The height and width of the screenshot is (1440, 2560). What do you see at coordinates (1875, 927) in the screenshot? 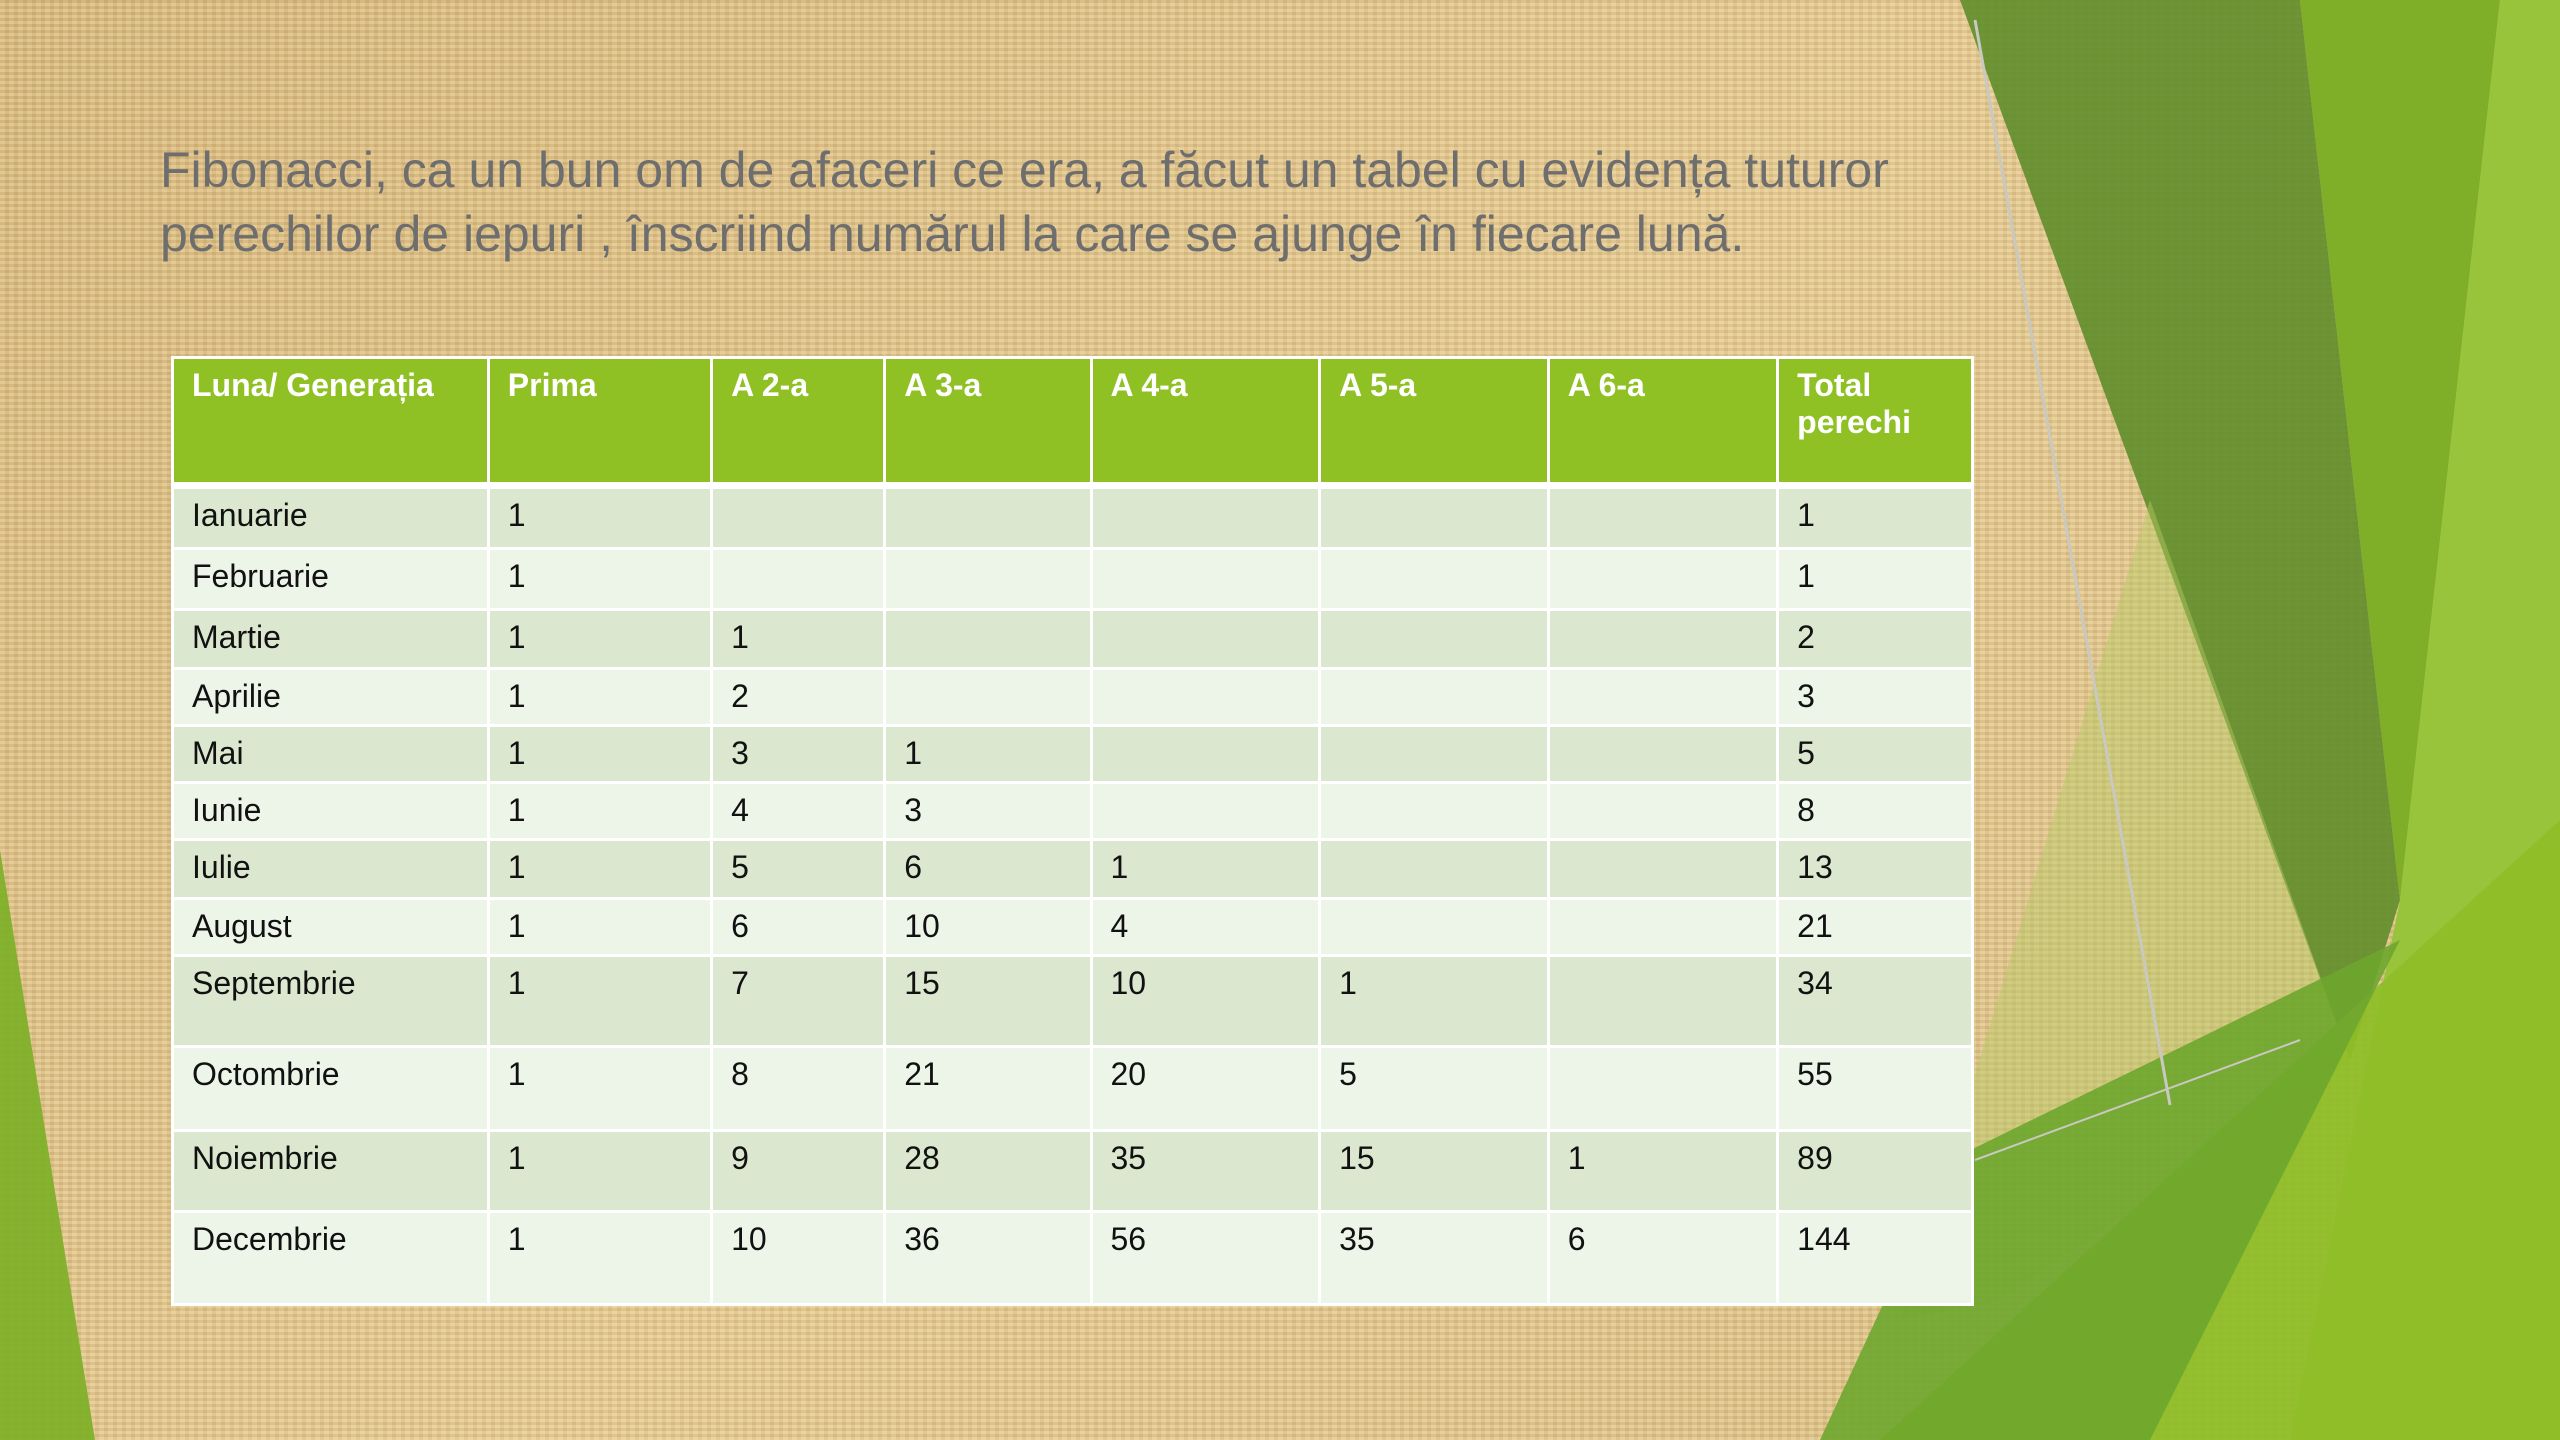
I see `table-cell: 21` at bounding box center [1875, 927].